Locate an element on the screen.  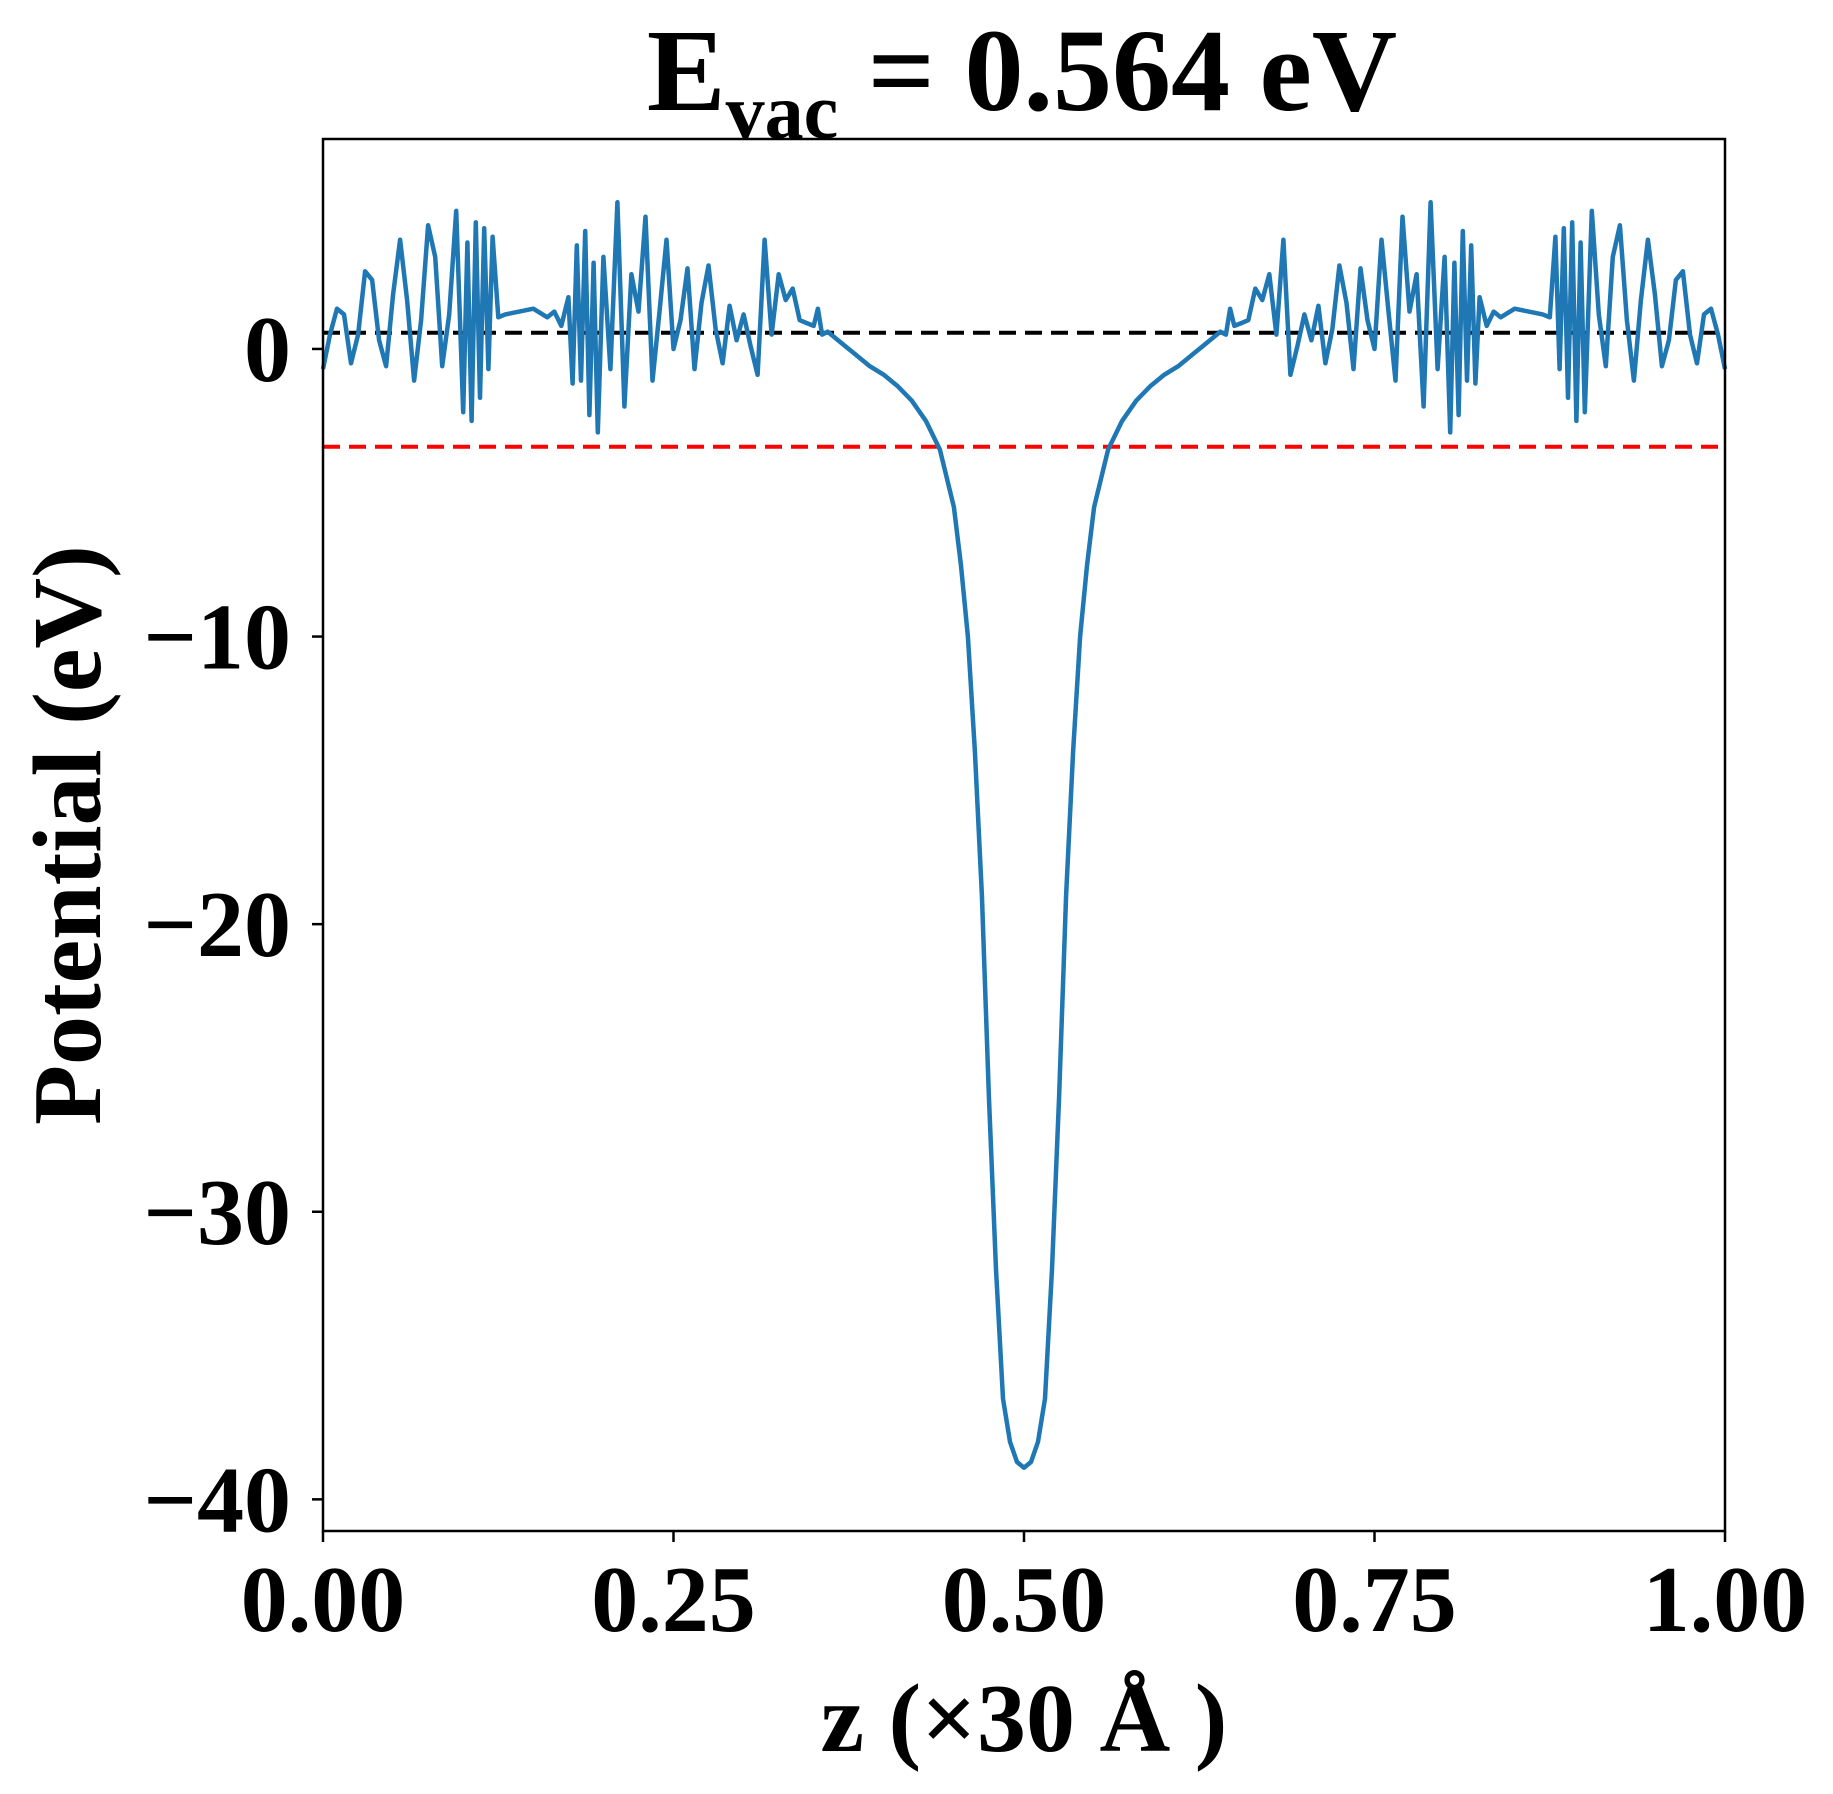
y-tick-label: −30 is located at coordinates (217, 1213).